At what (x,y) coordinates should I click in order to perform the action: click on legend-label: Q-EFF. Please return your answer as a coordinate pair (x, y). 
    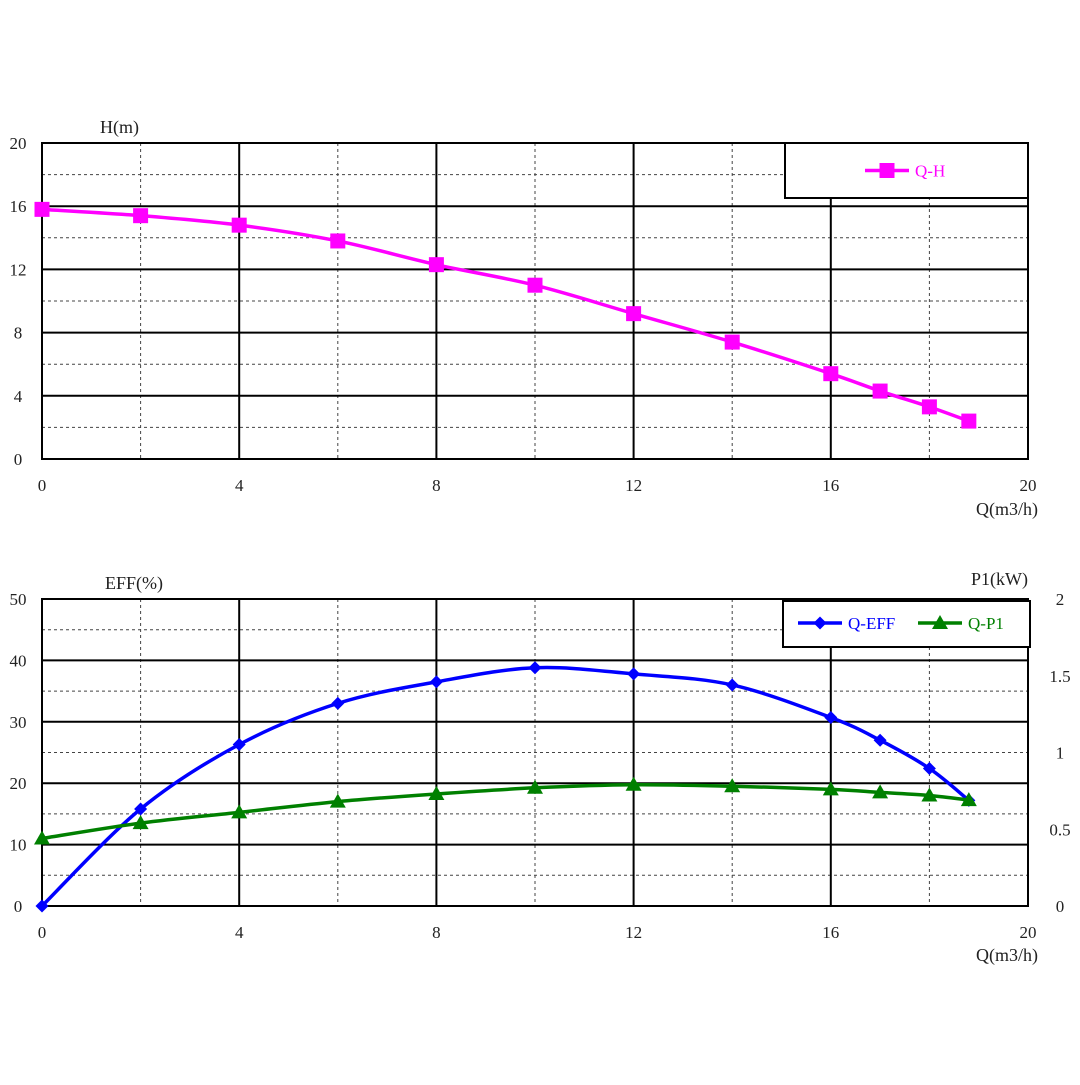
    Looking at the image, I should click on (871, 623).